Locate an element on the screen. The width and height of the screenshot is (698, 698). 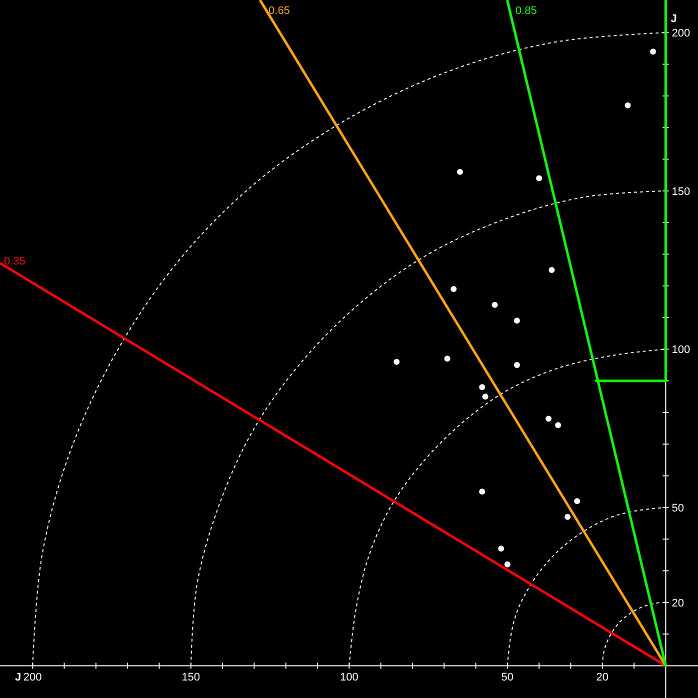
x-tick-label: 100 is located at coordinates (349, 678).